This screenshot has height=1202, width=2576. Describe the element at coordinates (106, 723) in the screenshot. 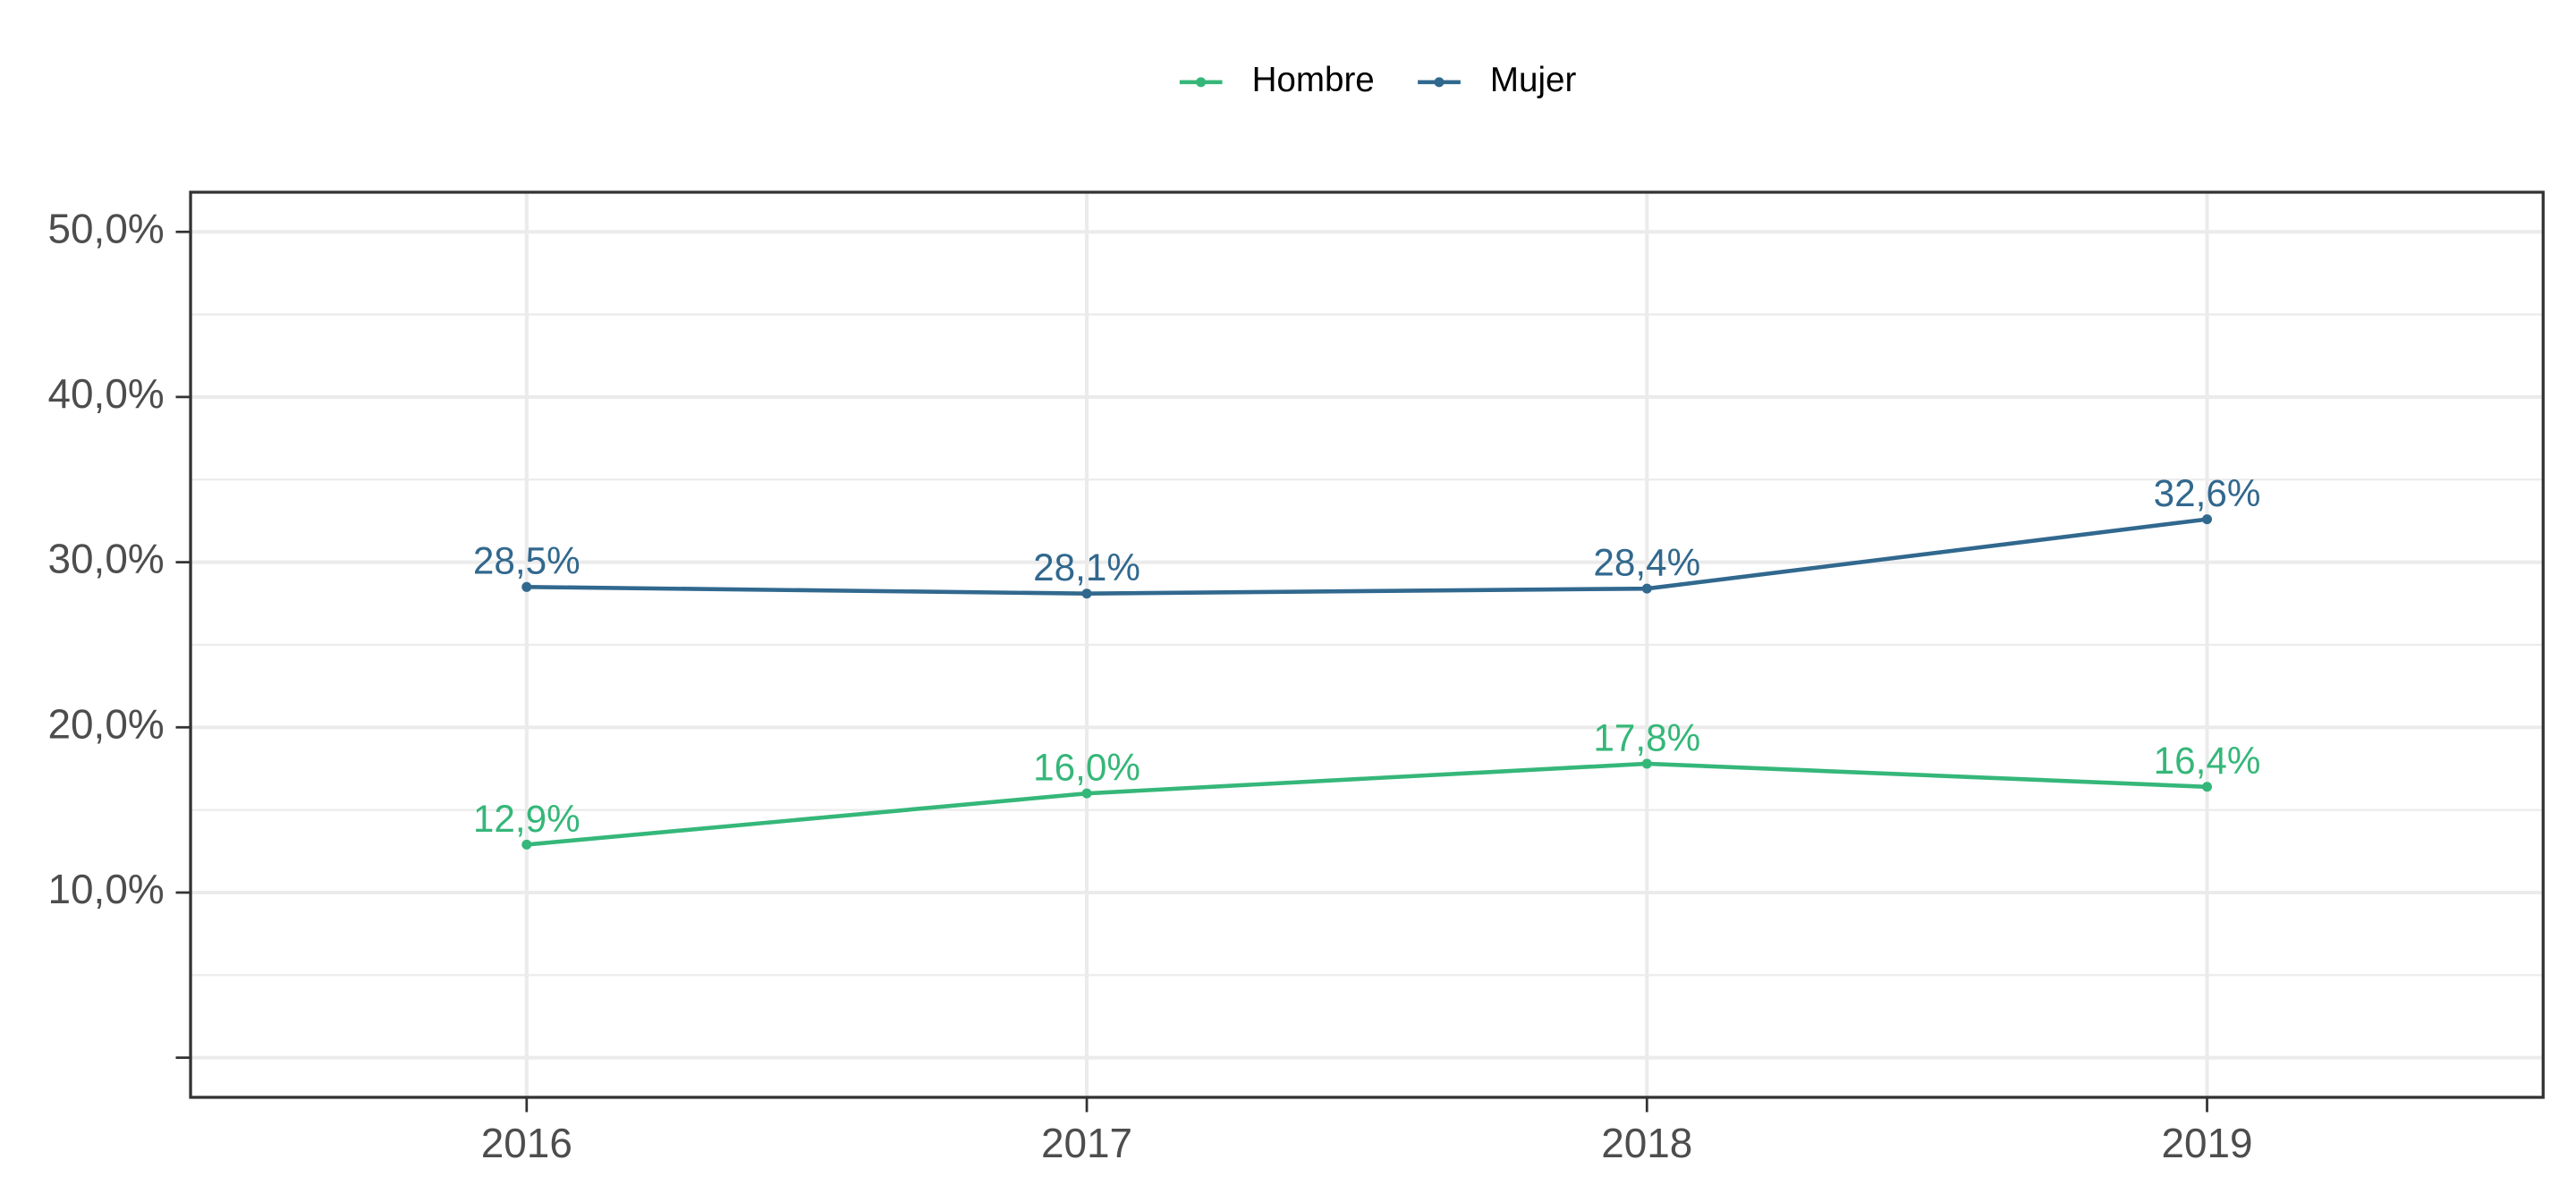

I see `y-tick-label: 20,0%` at that location.